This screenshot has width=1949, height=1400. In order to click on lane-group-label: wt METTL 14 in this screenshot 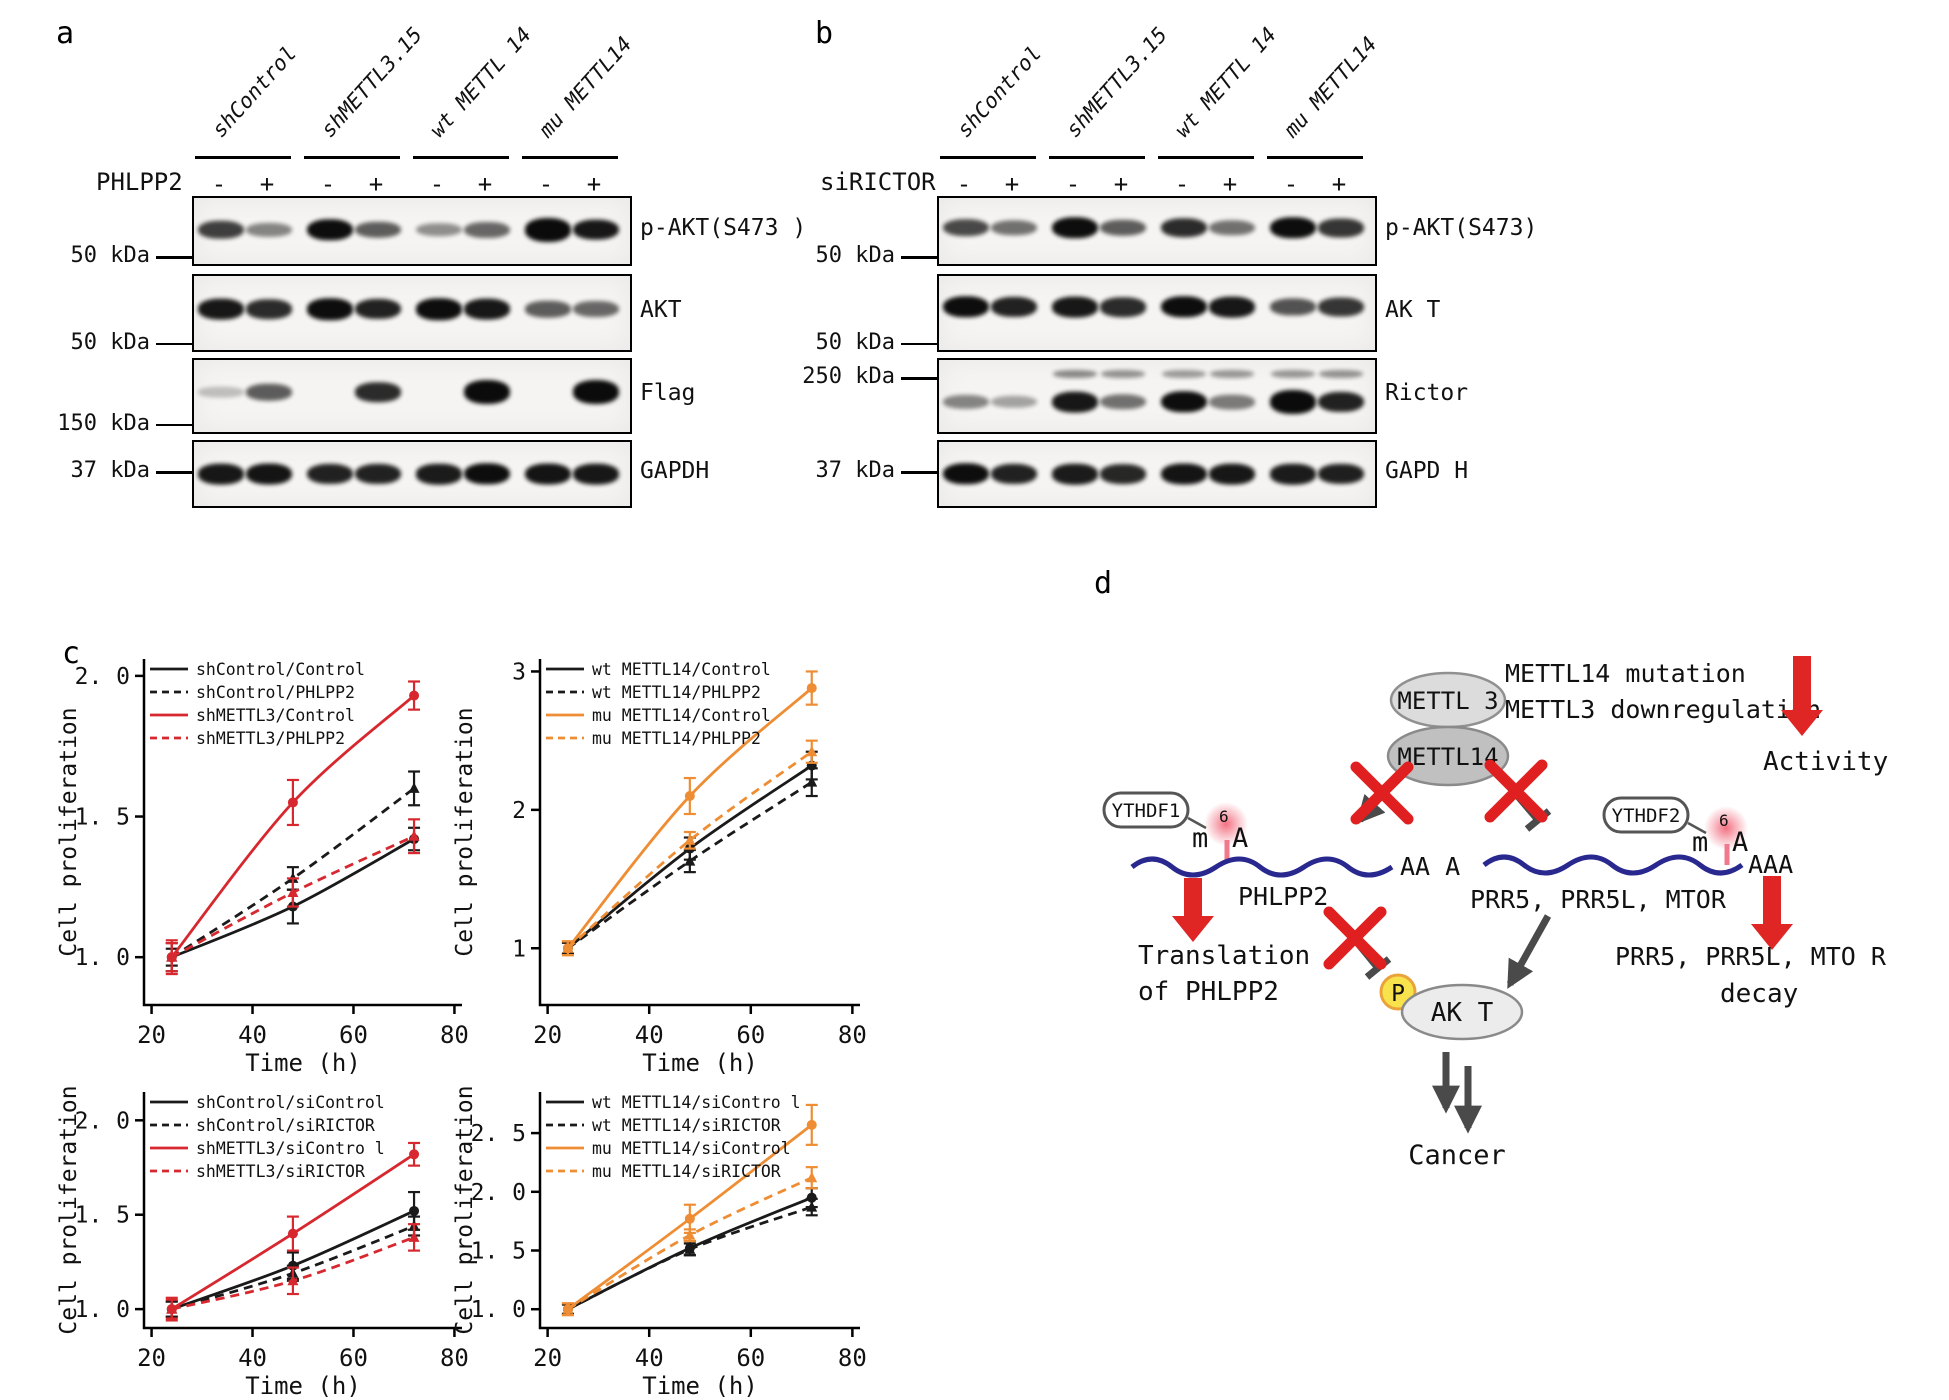, I will do `click(1226, 82)`.